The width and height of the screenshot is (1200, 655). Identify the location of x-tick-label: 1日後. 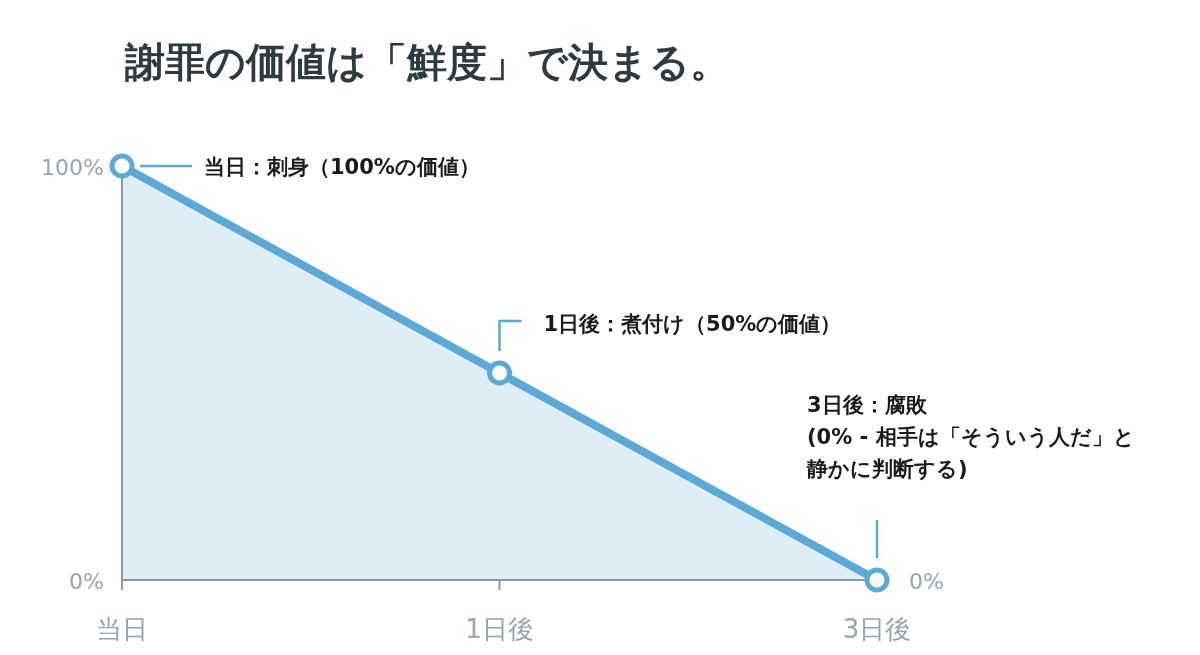
(499, 629).